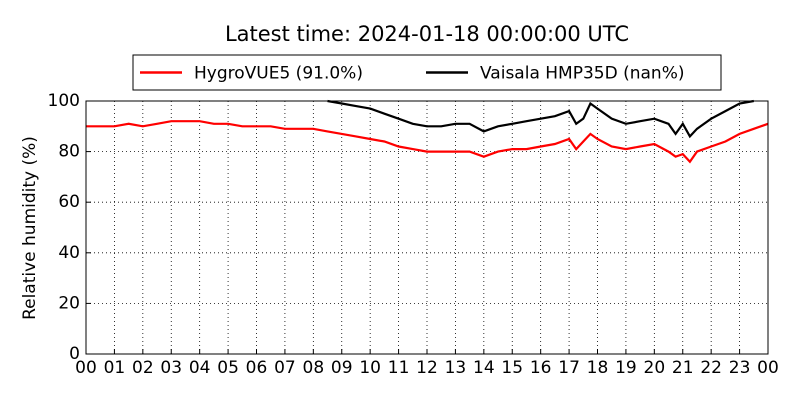 The height and width of the screenshot is (400, 800). Describe the element at coordinates (69, 303) in the screenshot. I see `y-tick-label: 20` at that location.